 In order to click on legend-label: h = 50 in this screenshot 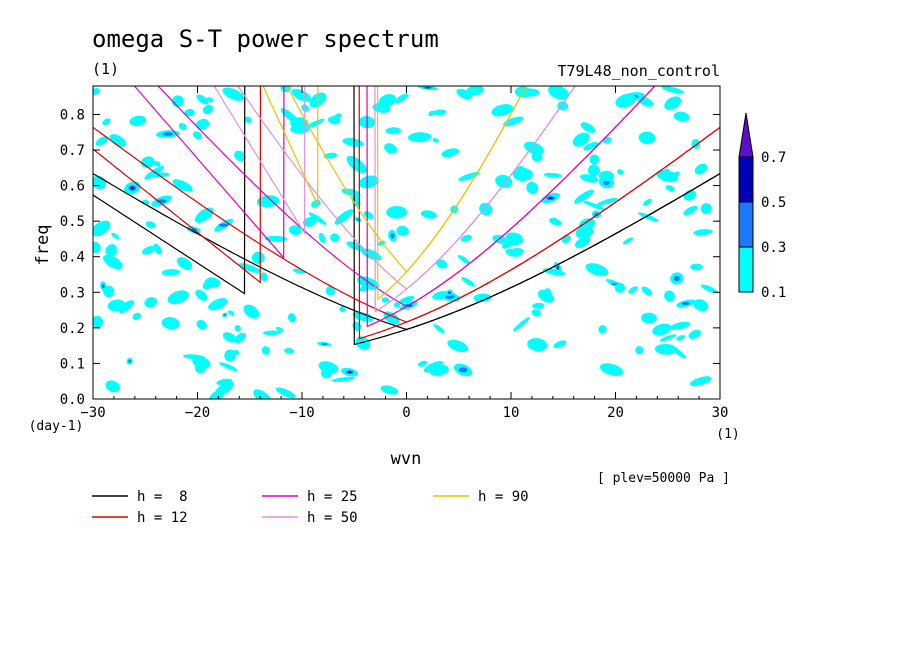, I will do `click(332, 518)`.